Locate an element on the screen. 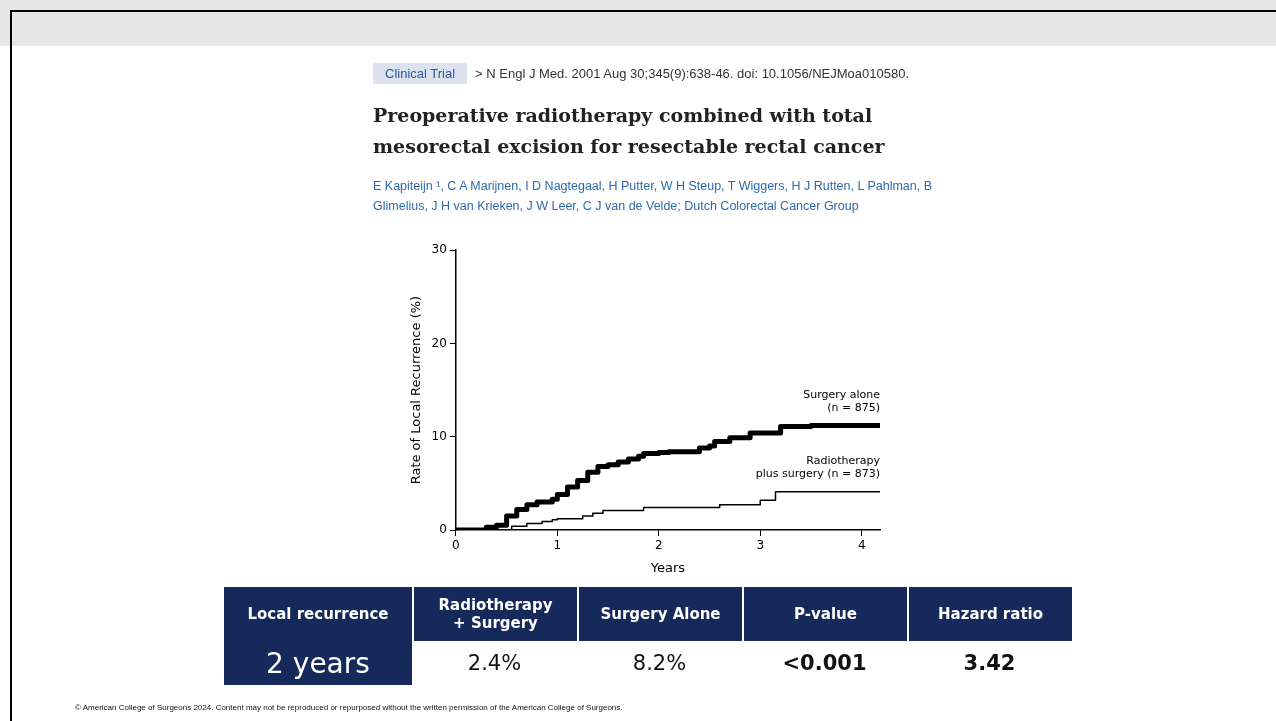 This screenshot has height=721, width=1276. text: 3.42 is located at coordinates (989, 663).